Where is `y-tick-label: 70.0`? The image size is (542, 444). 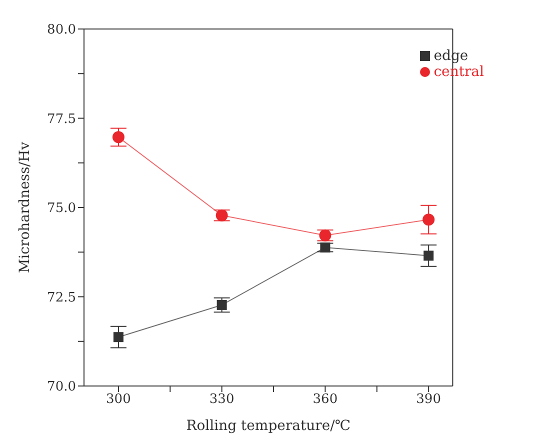
y-tick-label: 70.0 is located at coordinates (61, 387).